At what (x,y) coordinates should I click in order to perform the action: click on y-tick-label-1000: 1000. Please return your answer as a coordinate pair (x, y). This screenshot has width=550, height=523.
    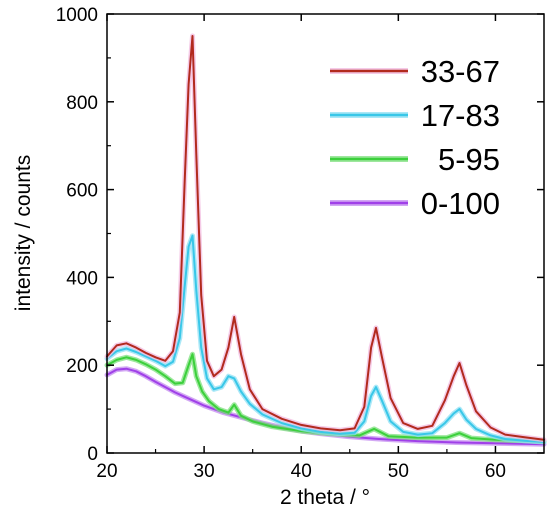
    Looking at the image, I should click on (77, 15).